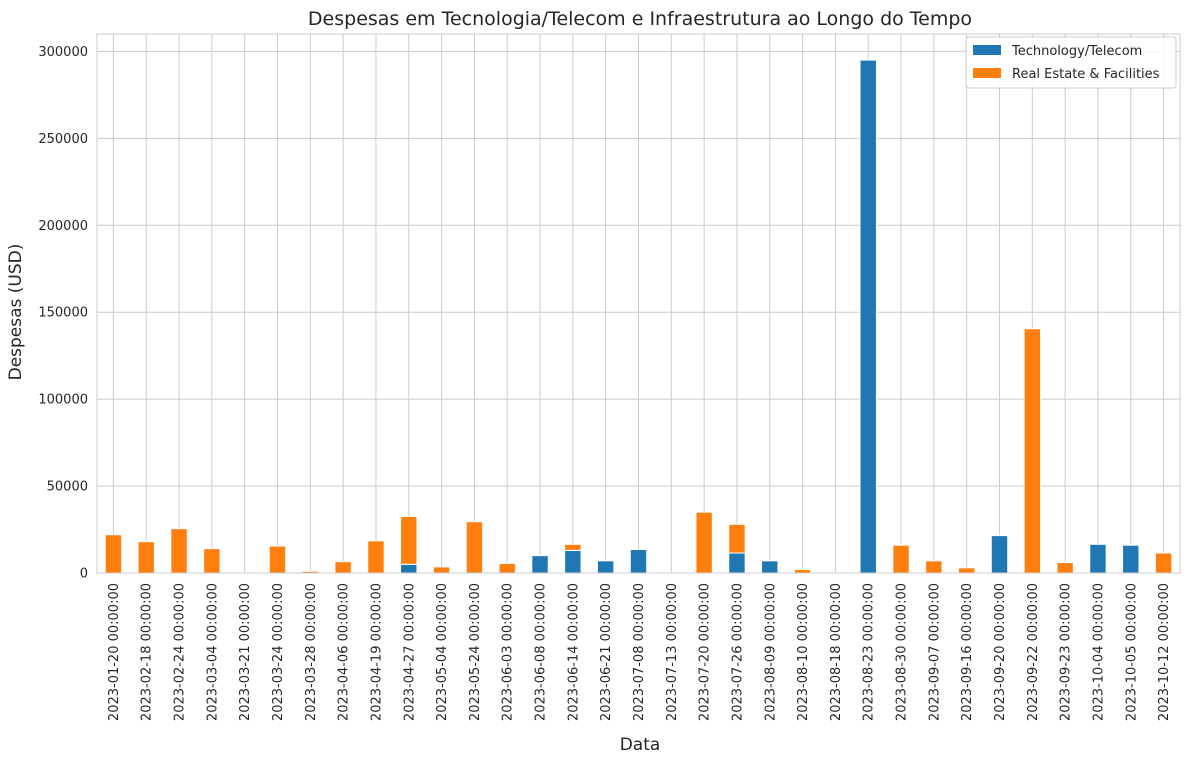 The height and width of the screenshot is (763, 1191). Describe the element at coordinates (508, 652) in the screenshot. I see `x-tick-label: 2023-06-03 00:00:00` at that location.